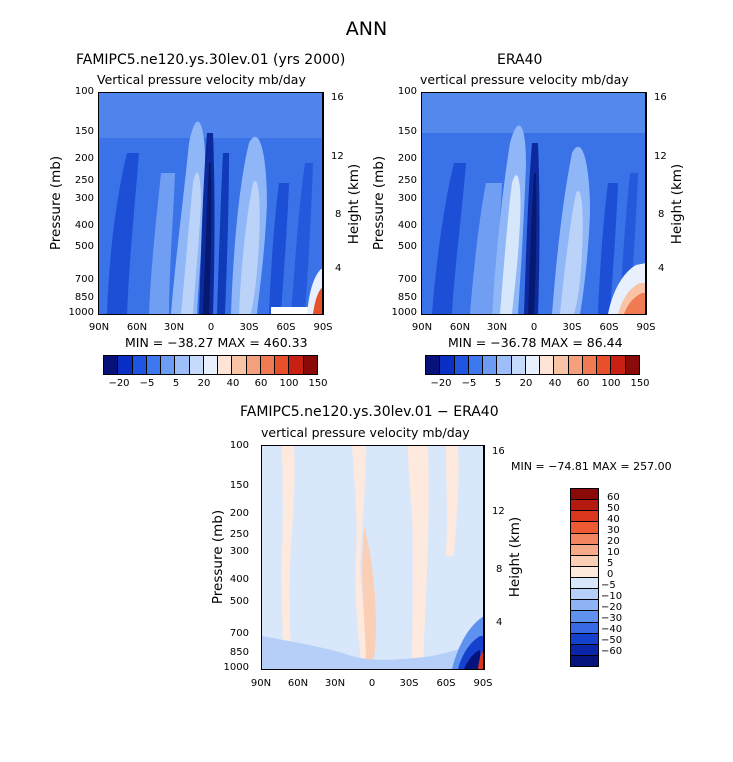  I want to click on panel2-colorbar-label: 5, so click(498, 383).